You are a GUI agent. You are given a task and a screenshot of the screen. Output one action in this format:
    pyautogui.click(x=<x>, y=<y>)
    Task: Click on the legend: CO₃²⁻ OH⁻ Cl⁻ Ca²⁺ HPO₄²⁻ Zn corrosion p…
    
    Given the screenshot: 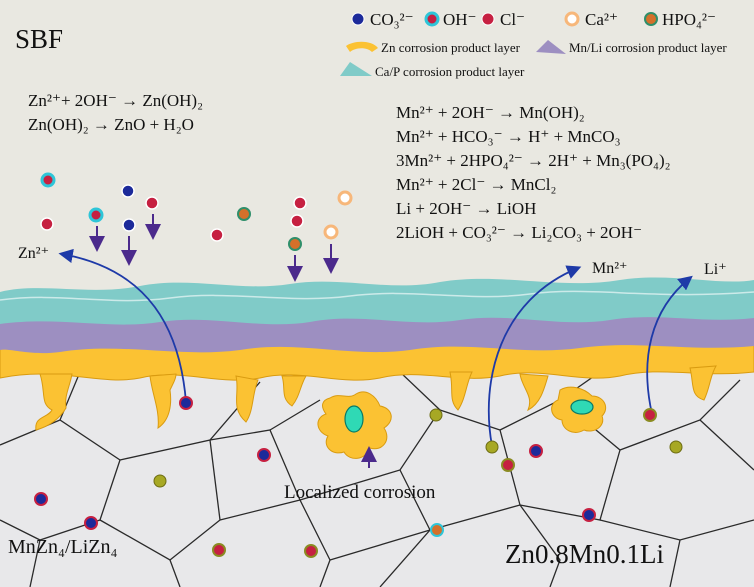 What is the action you would take?
    pyautogui.click(x=533, y=44)
    